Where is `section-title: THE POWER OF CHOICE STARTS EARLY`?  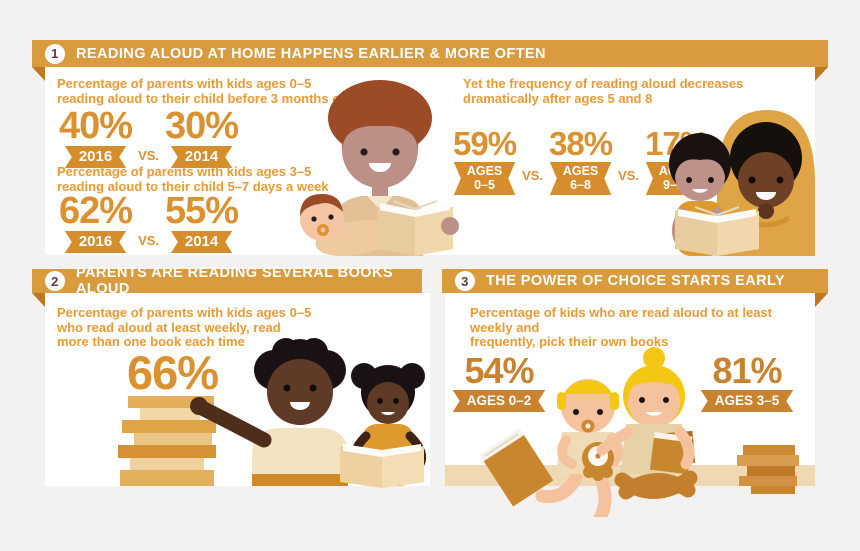 section-title: THE POWER OF CHOICE STARTS EARLY is located at coordinates (636, 281).